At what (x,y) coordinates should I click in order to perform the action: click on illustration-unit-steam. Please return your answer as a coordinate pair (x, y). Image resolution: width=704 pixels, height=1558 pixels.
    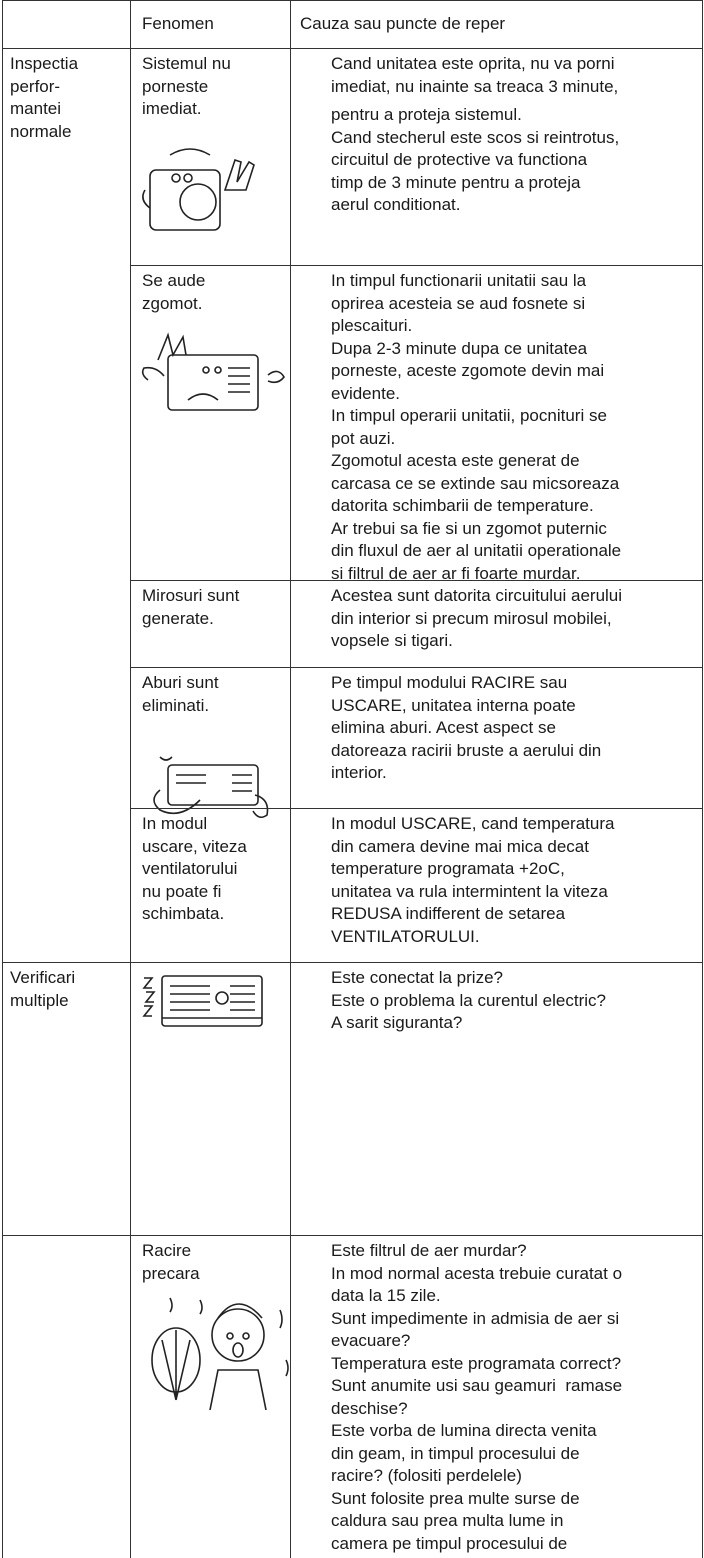
    Looking at the image, I should click on (211, 787).